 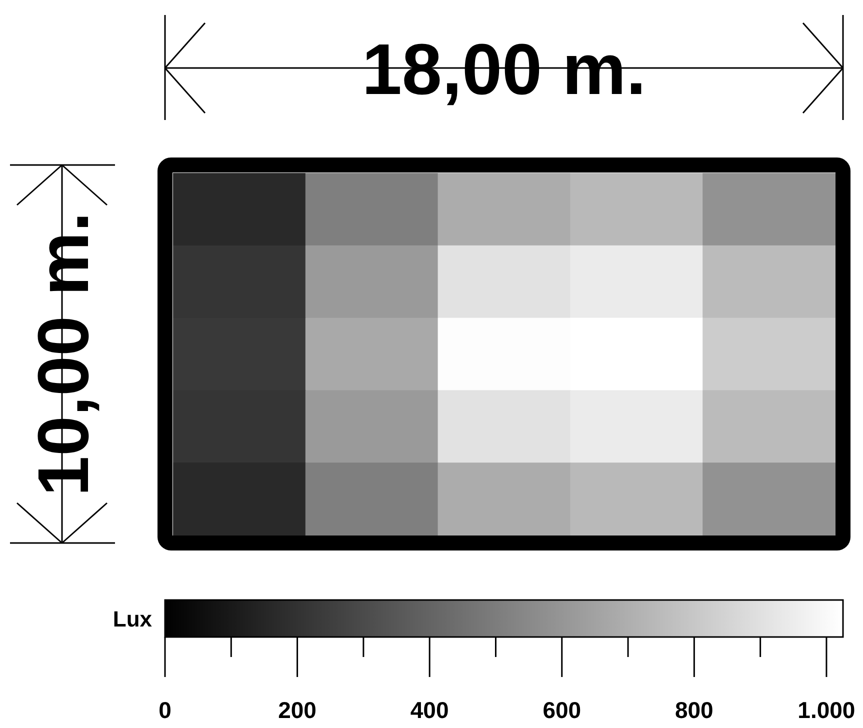 I want to click on color-bar-label: 600, so click(x=562, y=710).